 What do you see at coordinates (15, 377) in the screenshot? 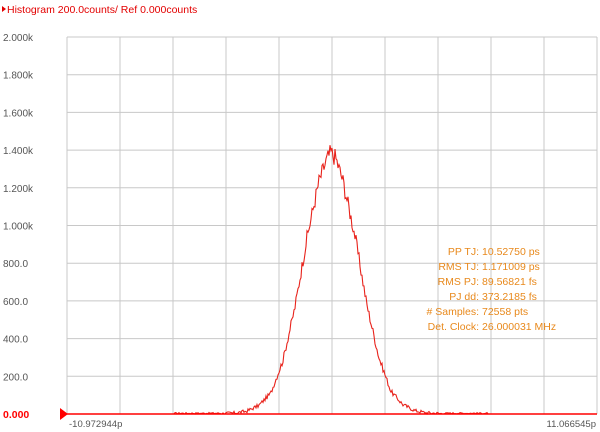
I see `y-tick-label: 200.0` at bounding box center [15, 377].